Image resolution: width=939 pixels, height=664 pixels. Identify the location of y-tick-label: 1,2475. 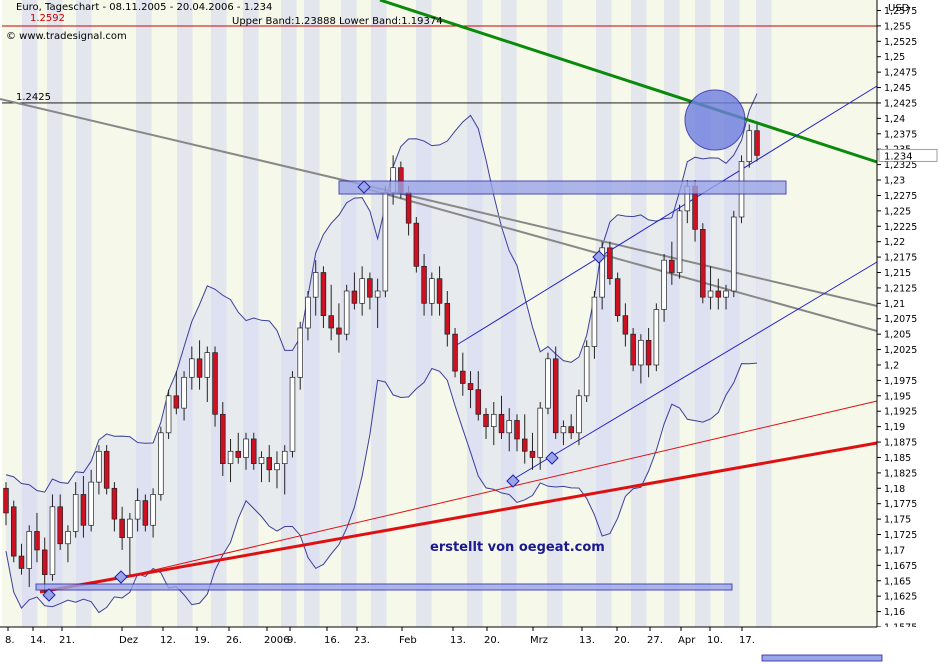
(900, 73).